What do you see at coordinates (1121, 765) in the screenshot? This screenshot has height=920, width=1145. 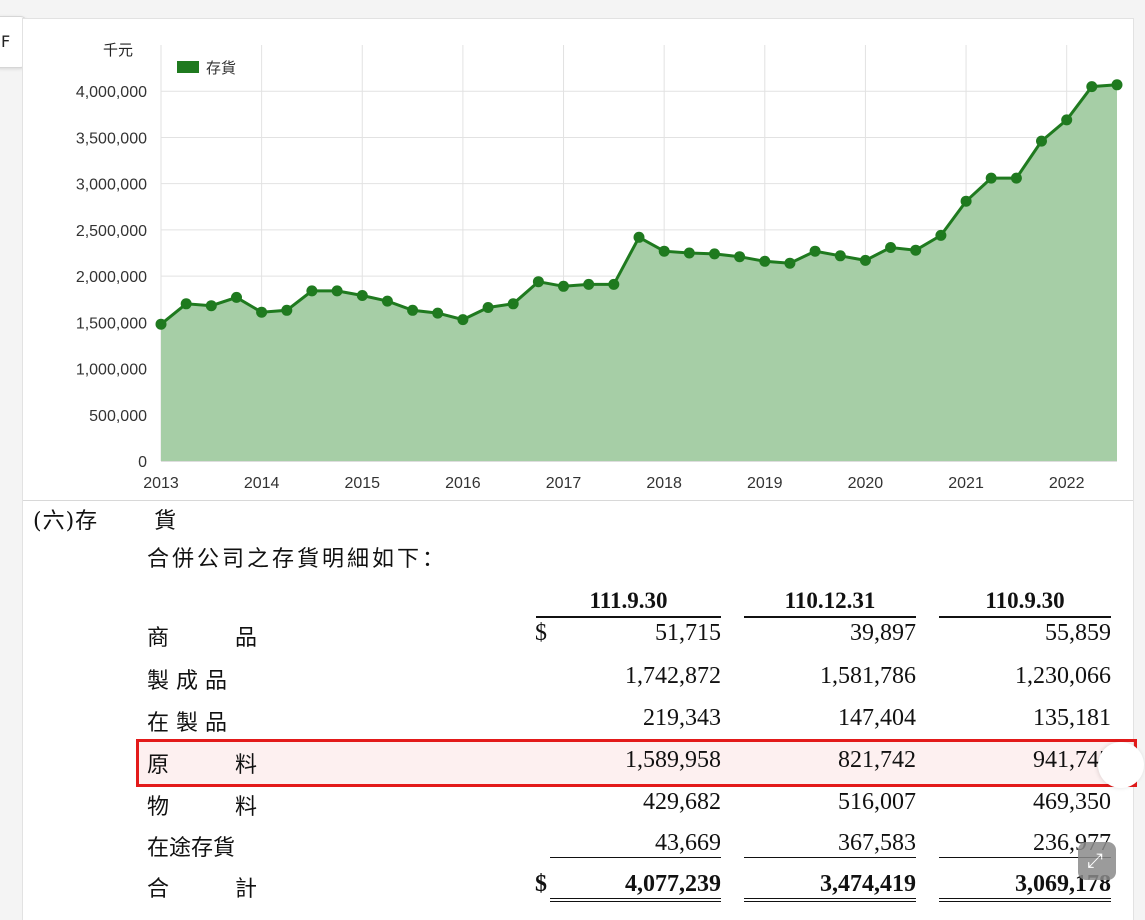 I see `scroll-corner-button` at bounding box center [1121, 765].